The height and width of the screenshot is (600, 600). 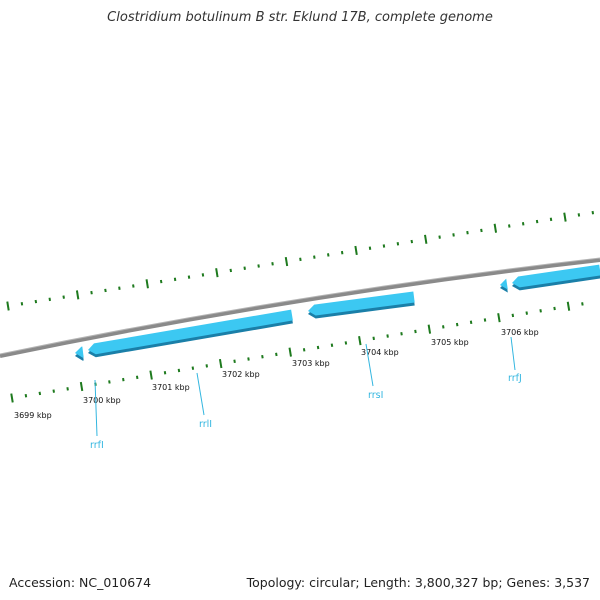 What do you see at coordinates (33, 415) in the screenshot?
I see `kbp-label: 3699 kbp` at bounding box center [33, 415].